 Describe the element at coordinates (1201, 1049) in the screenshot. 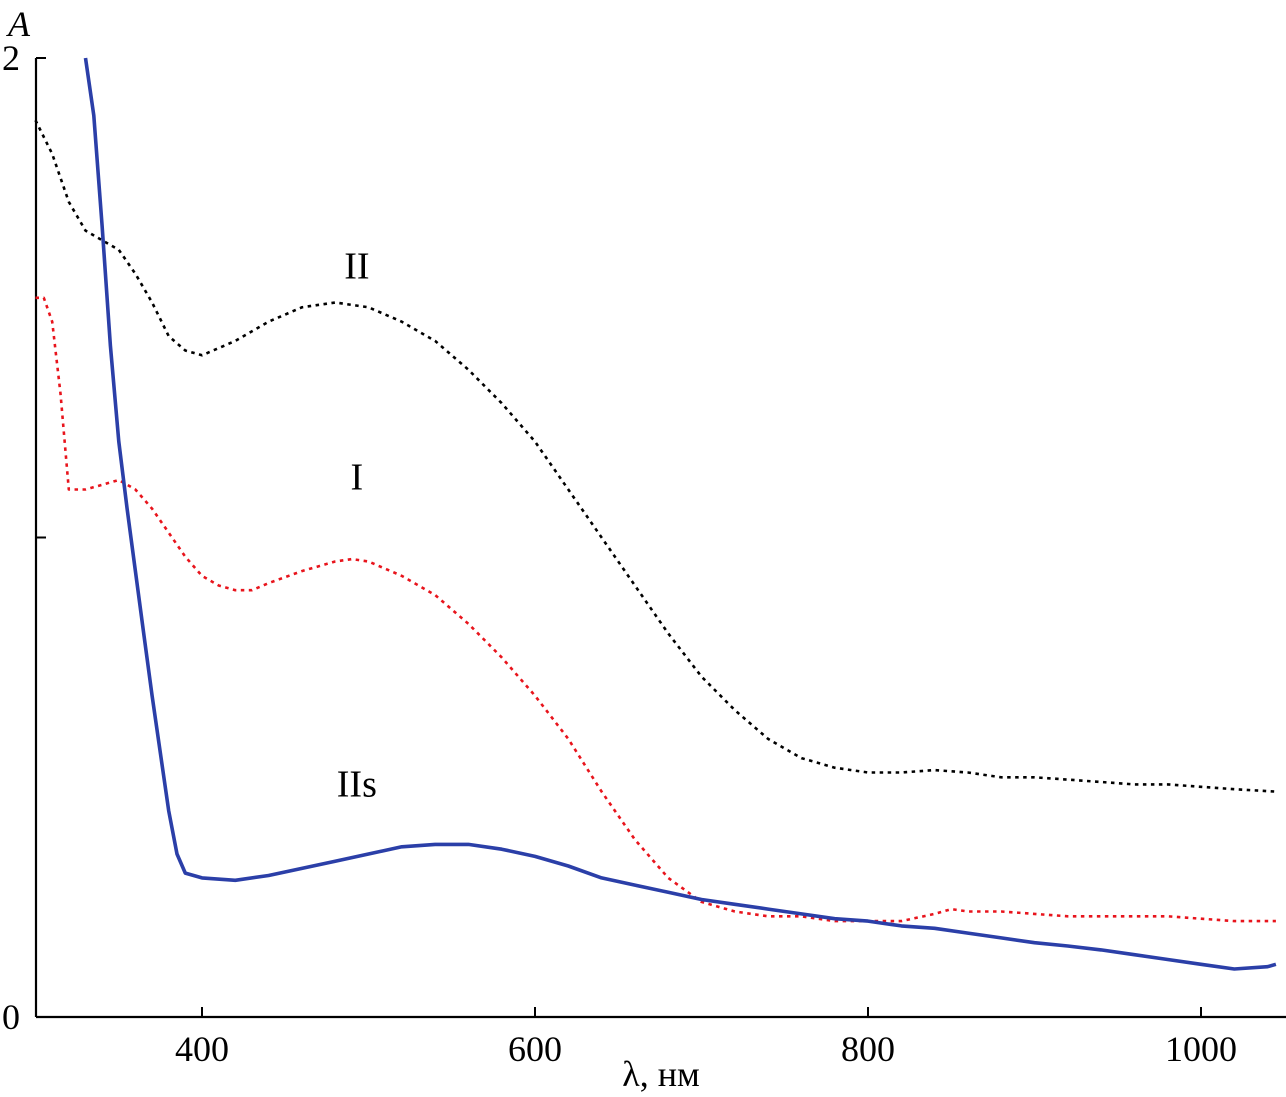

I see `x-tick-label: 1000` at that location.